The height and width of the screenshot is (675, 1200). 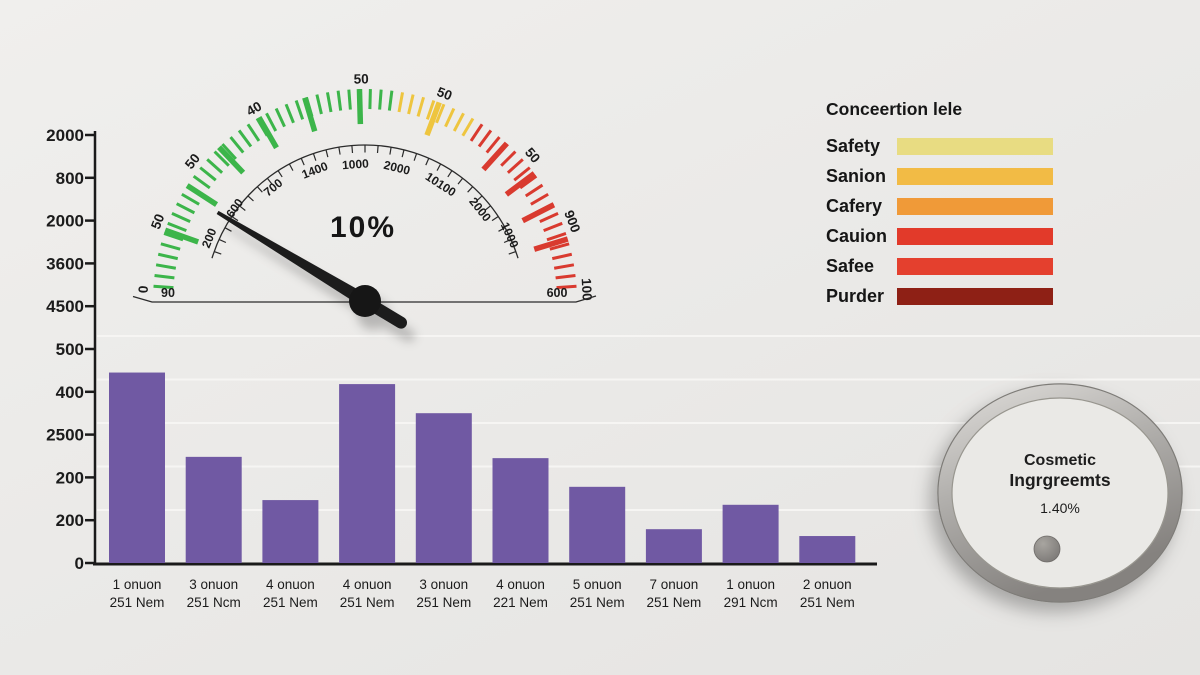 I want to click on legend-item-label: Cafery, so click(x=854, y=205).